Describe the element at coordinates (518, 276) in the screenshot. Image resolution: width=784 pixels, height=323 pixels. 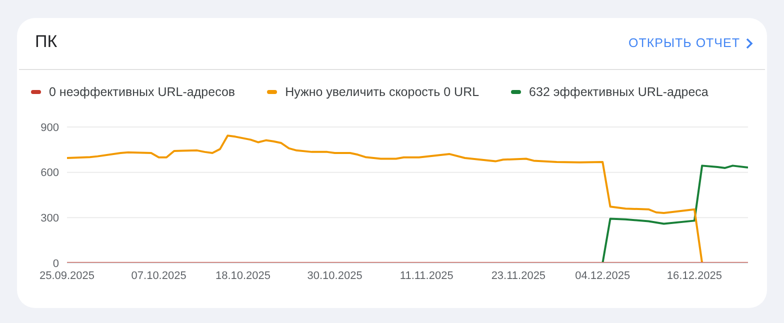
I see `x-tick-label: 23.11.2025` at that location.